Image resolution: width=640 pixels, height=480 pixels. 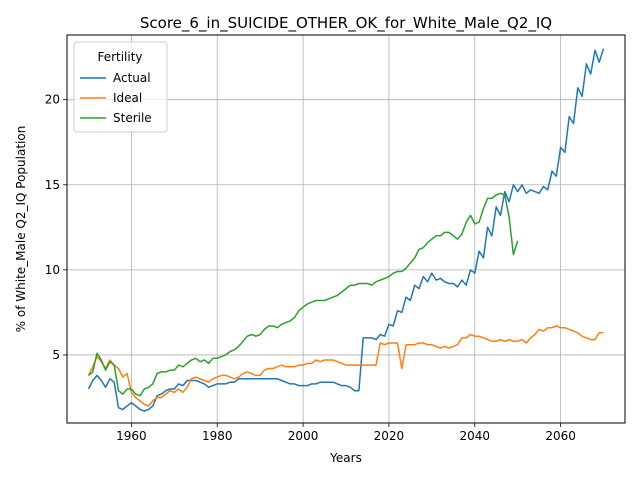 What do you see at coordinates (132, 118) in the screenshot?
I see `legend-label-sterile: Sterile` at bounding box center [132, 118].